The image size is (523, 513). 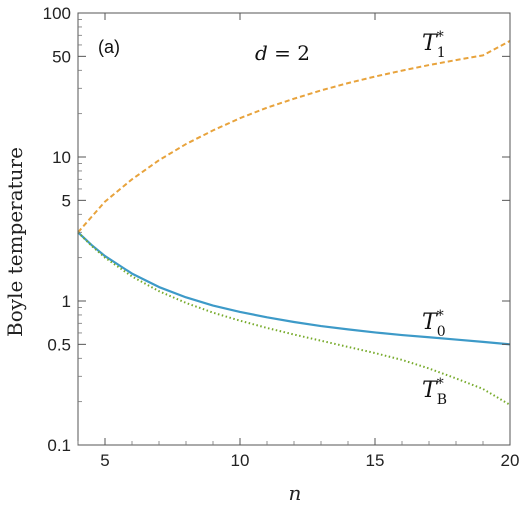 I want to click on y-tick-label: 5, so click(x=66, y=200).